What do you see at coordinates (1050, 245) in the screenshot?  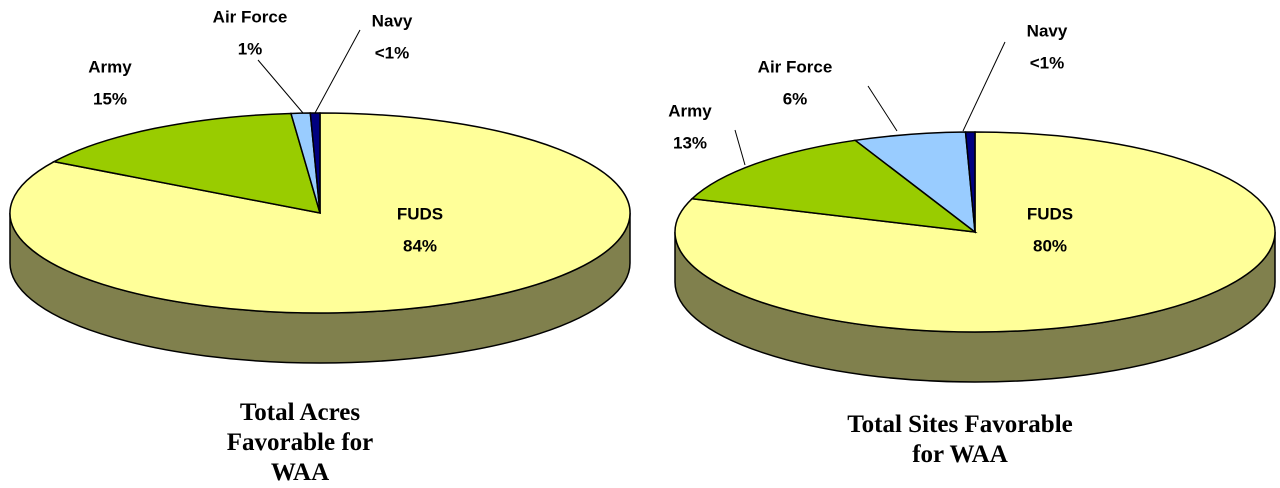 I see `slice-value-label: 80%` at bounding box center [1050, 245].